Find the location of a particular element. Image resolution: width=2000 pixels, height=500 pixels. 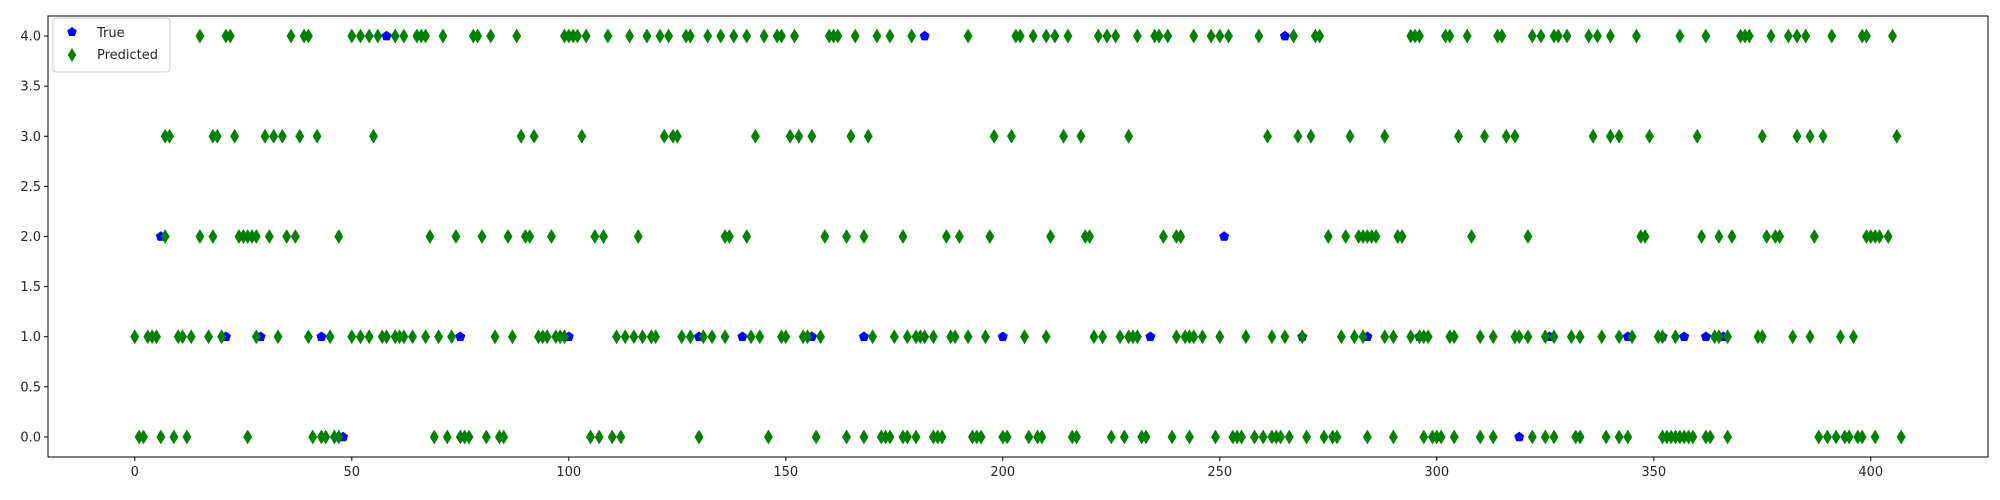

x-tick-label: 200 is located at coordinates (1002, 472).